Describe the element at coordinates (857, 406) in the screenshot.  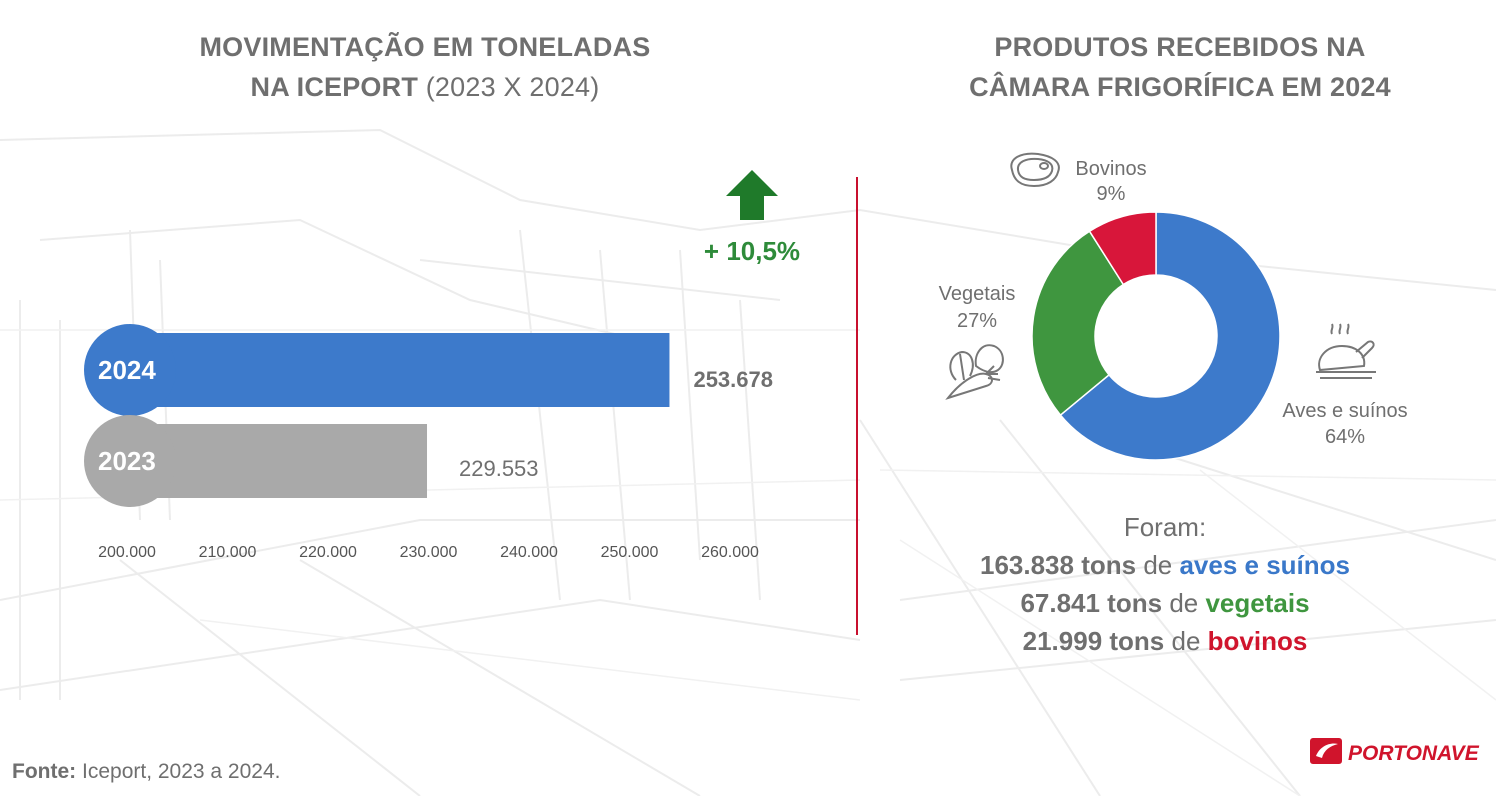
I see `chart-divider` at that location.